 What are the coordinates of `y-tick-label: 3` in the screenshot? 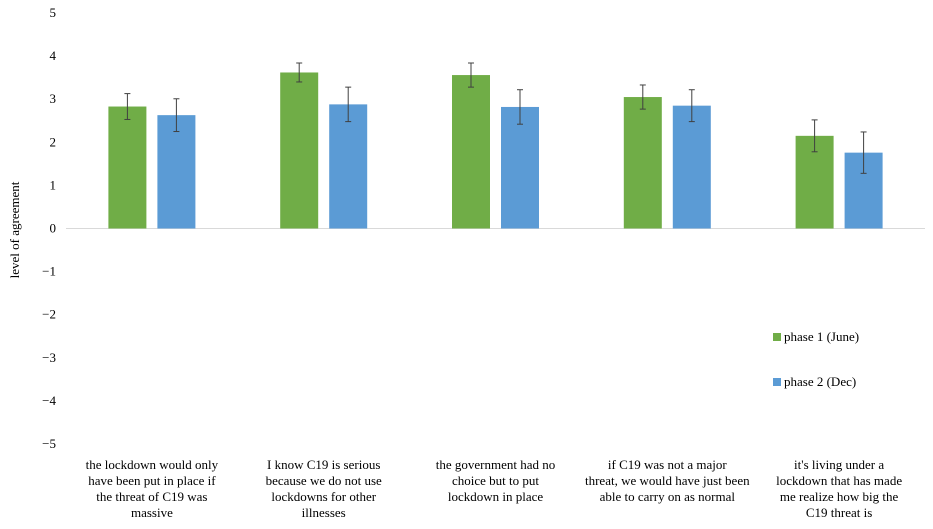 It's located at (53, 98).